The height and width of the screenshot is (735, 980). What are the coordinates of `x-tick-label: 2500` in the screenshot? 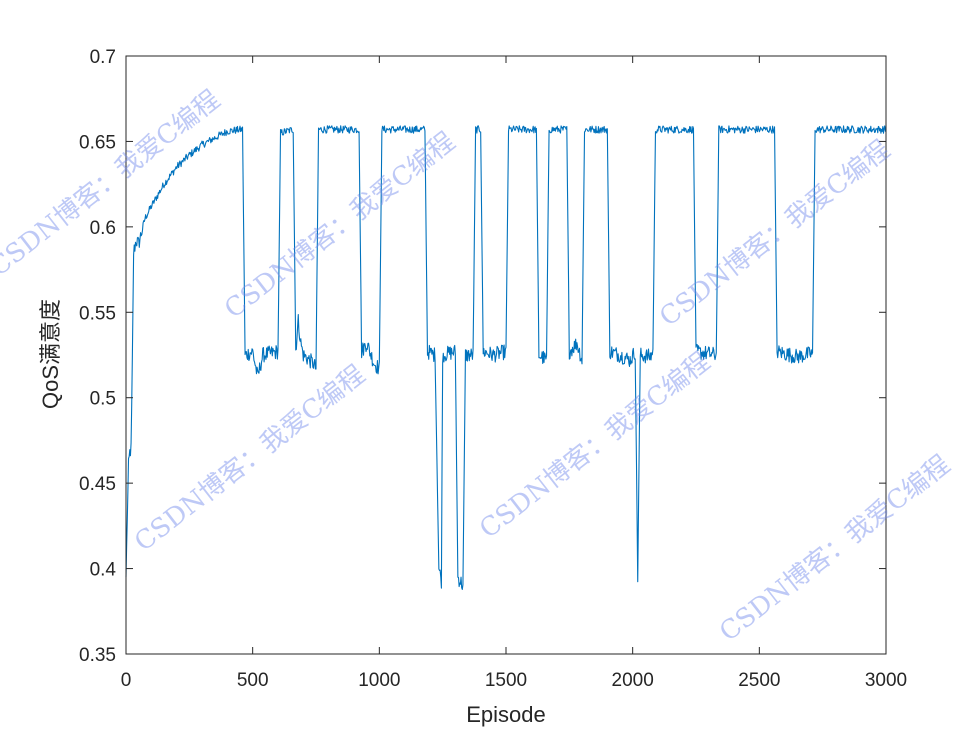 It's located at (759, 680).